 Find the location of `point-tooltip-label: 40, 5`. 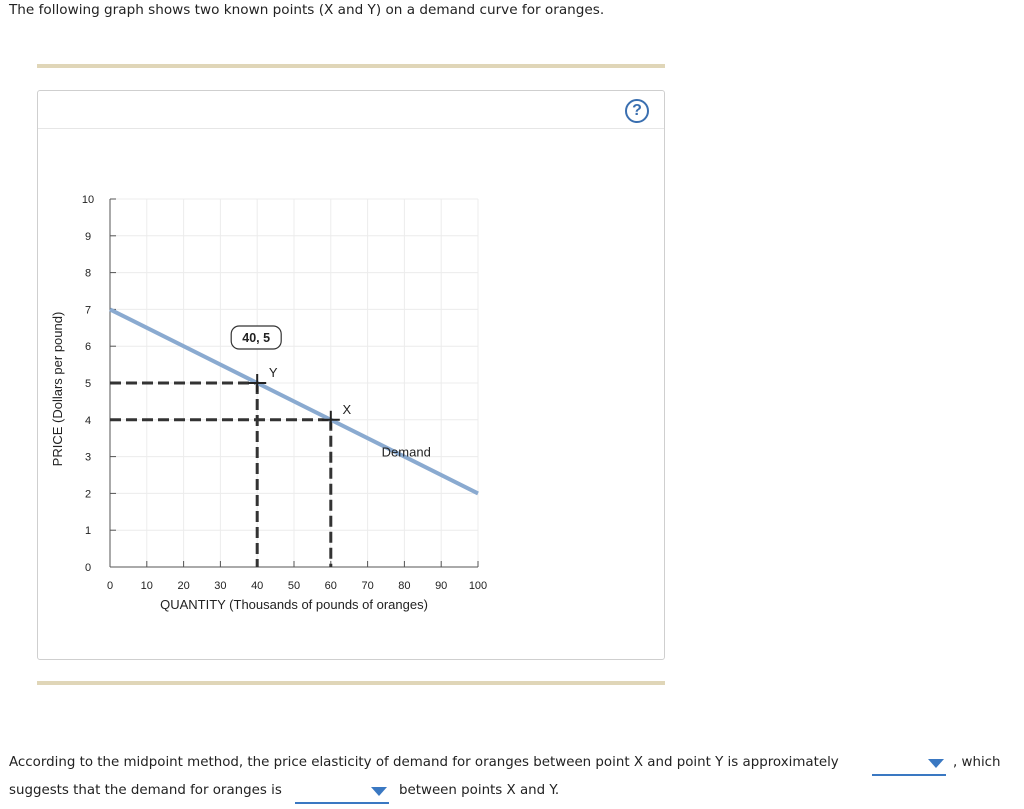

point-tooltip-label: 40, 5 is located at coordinates (256, 338).